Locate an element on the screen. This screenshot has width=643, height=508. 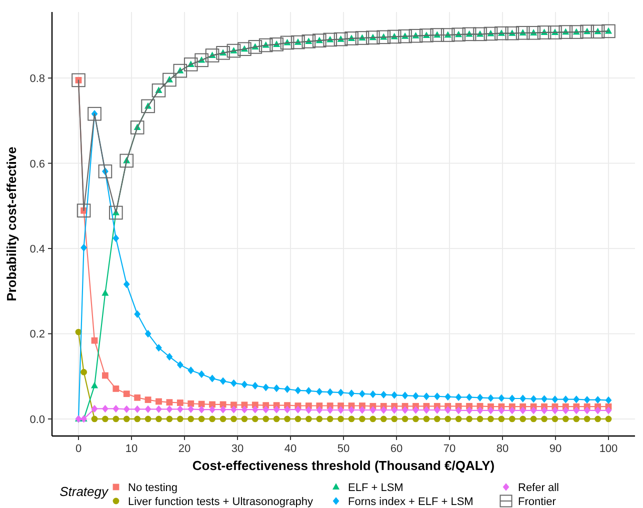
legend-label: Frontier is located at coordinates (537, 502).